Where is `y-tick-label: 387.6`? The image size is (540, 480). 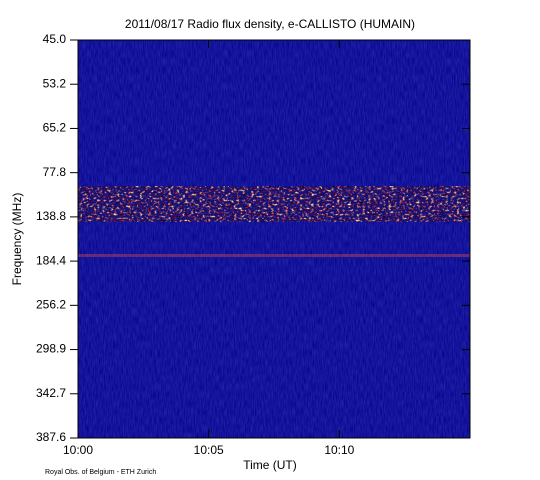 y-tick-label: 387.6 is located at coordinates (51, 437).